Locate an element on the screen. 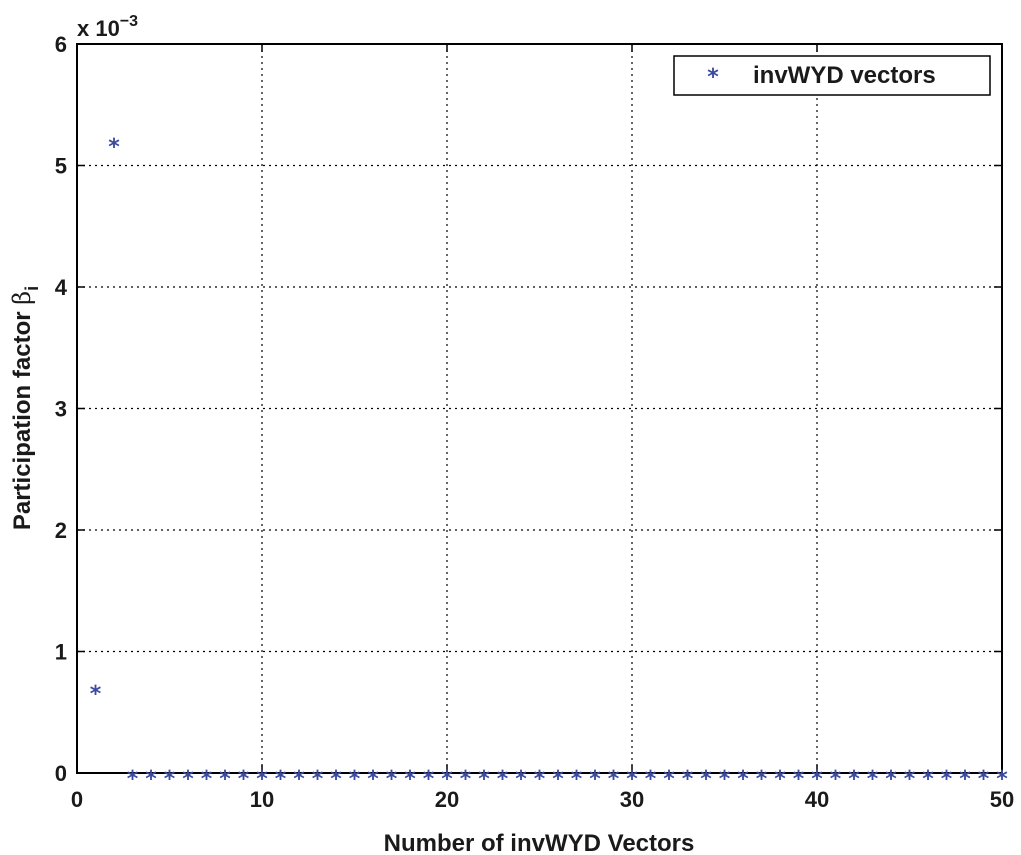 Image resolution: width=1021 pixels, height=855 pixels. y-axis-title: Participation factor βi is located at coordinates (25, 408).